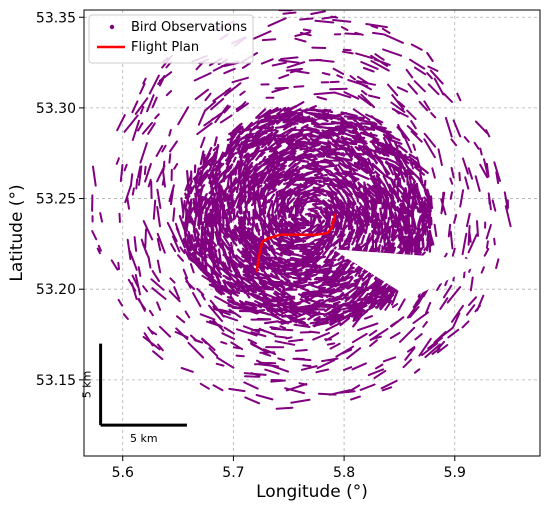 This screenshot has width=550, height=506. I want to click on x-tick-label: 5.7, so click(233, 473).